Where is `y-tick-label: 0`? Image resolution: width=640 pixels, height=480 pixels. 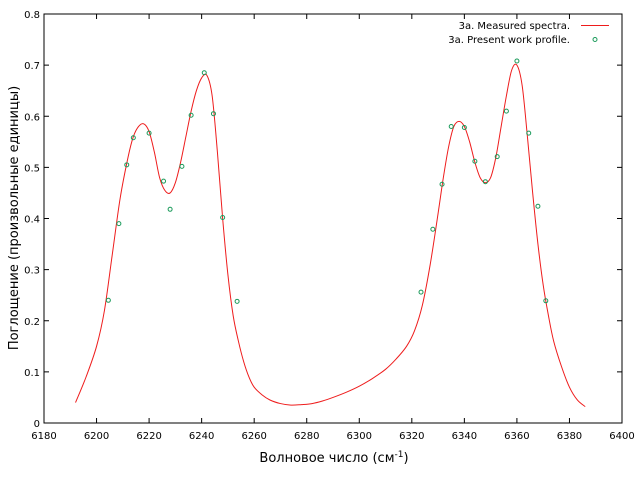 y-tick-label: 0 is located at coordinates (37, 424).